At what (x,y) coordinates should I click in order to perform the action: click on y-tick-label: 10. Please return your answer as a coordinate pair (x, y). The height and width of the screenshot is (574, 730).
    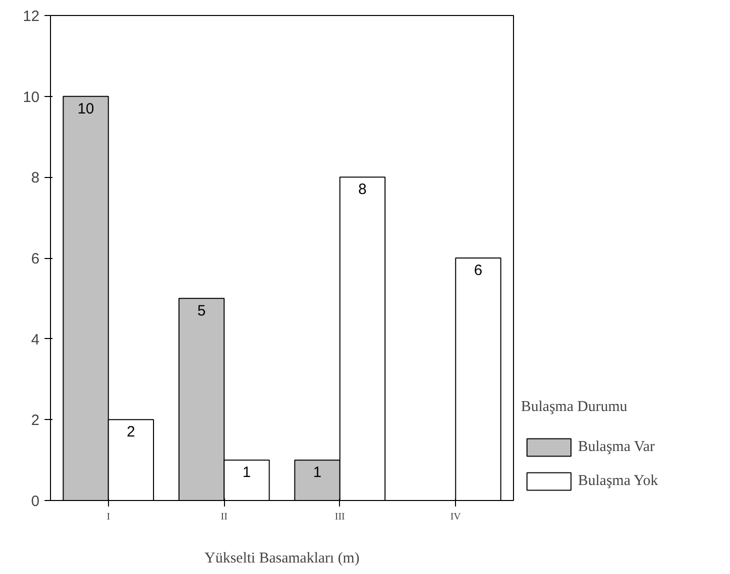
    Looking at the image, I should click on (31, 97).